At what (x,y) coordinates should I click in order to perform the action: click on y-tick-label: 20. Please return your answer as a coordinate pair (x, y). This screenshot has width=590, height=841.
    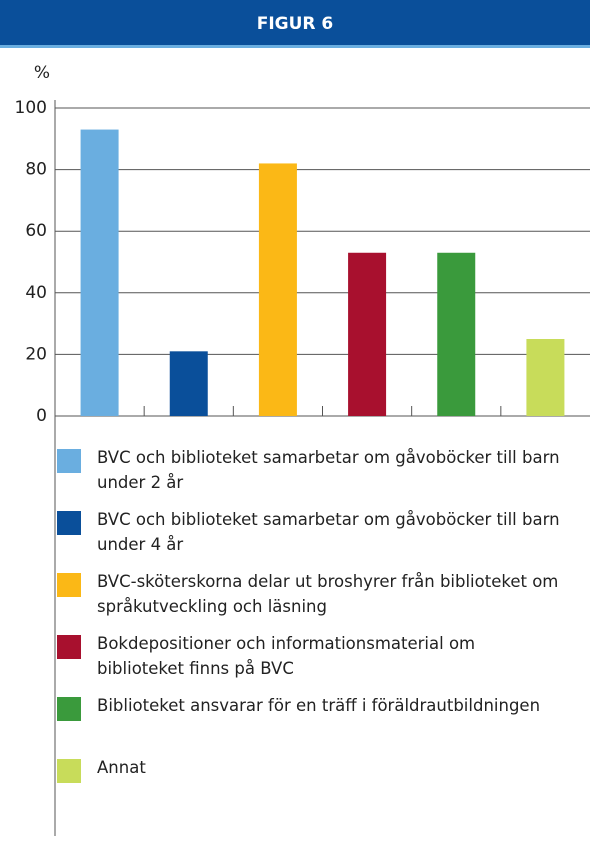
    Looking at the image, I should click on (36, 354).